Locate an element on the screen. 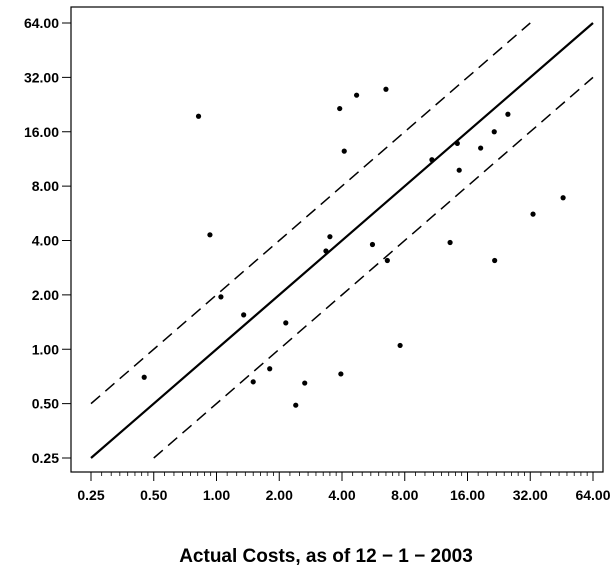  y-tick-label: 1.00 is located at coordinates (45, 349).